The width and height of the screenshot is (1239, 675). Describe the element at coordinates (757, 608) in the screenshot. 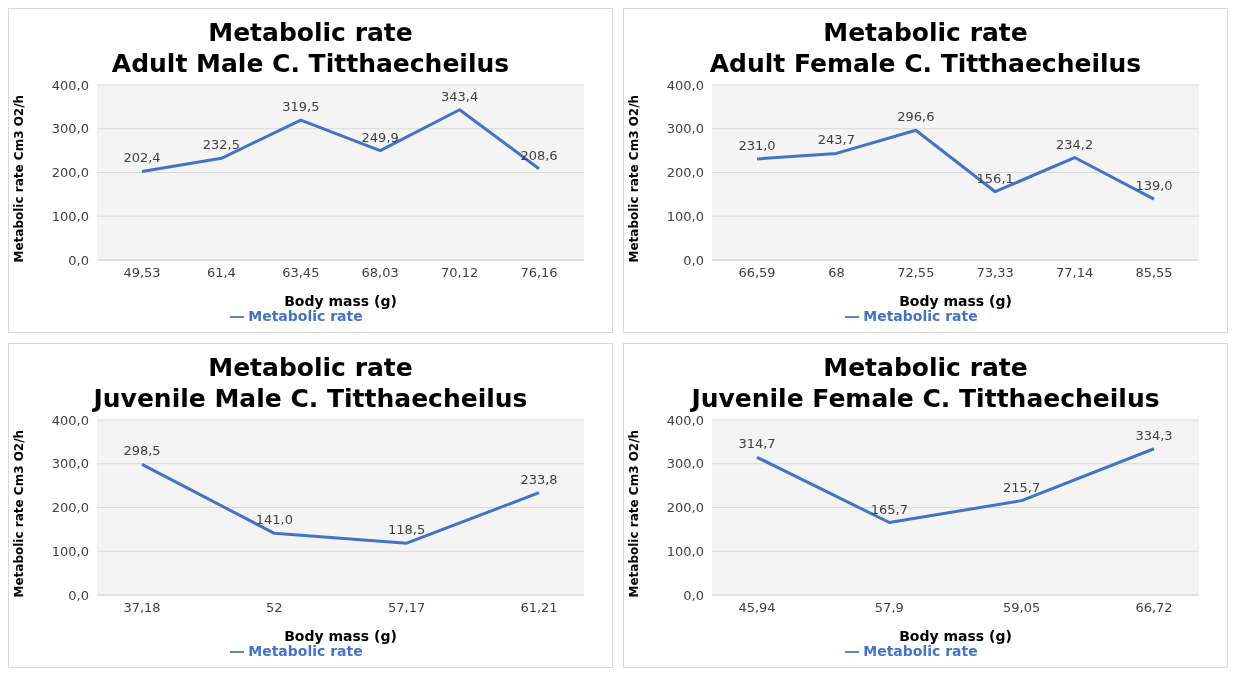

I see `x-tick-label: 45,94` at that location.